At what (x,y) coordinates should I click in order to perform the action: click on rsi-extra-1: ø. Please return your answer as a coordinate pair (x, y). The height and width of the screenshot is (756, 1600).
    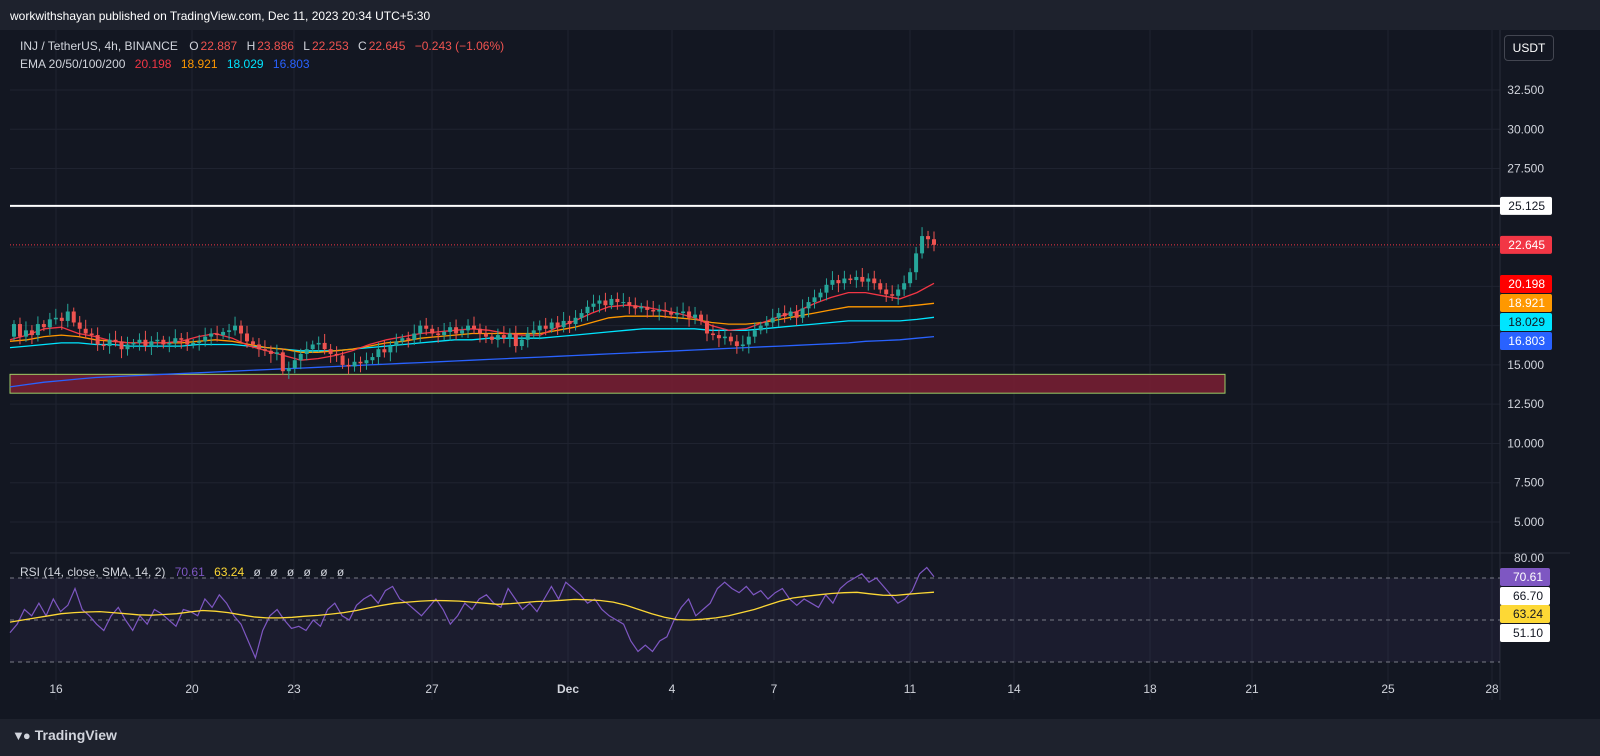
    Looking at the image, I should click on (257, 572).